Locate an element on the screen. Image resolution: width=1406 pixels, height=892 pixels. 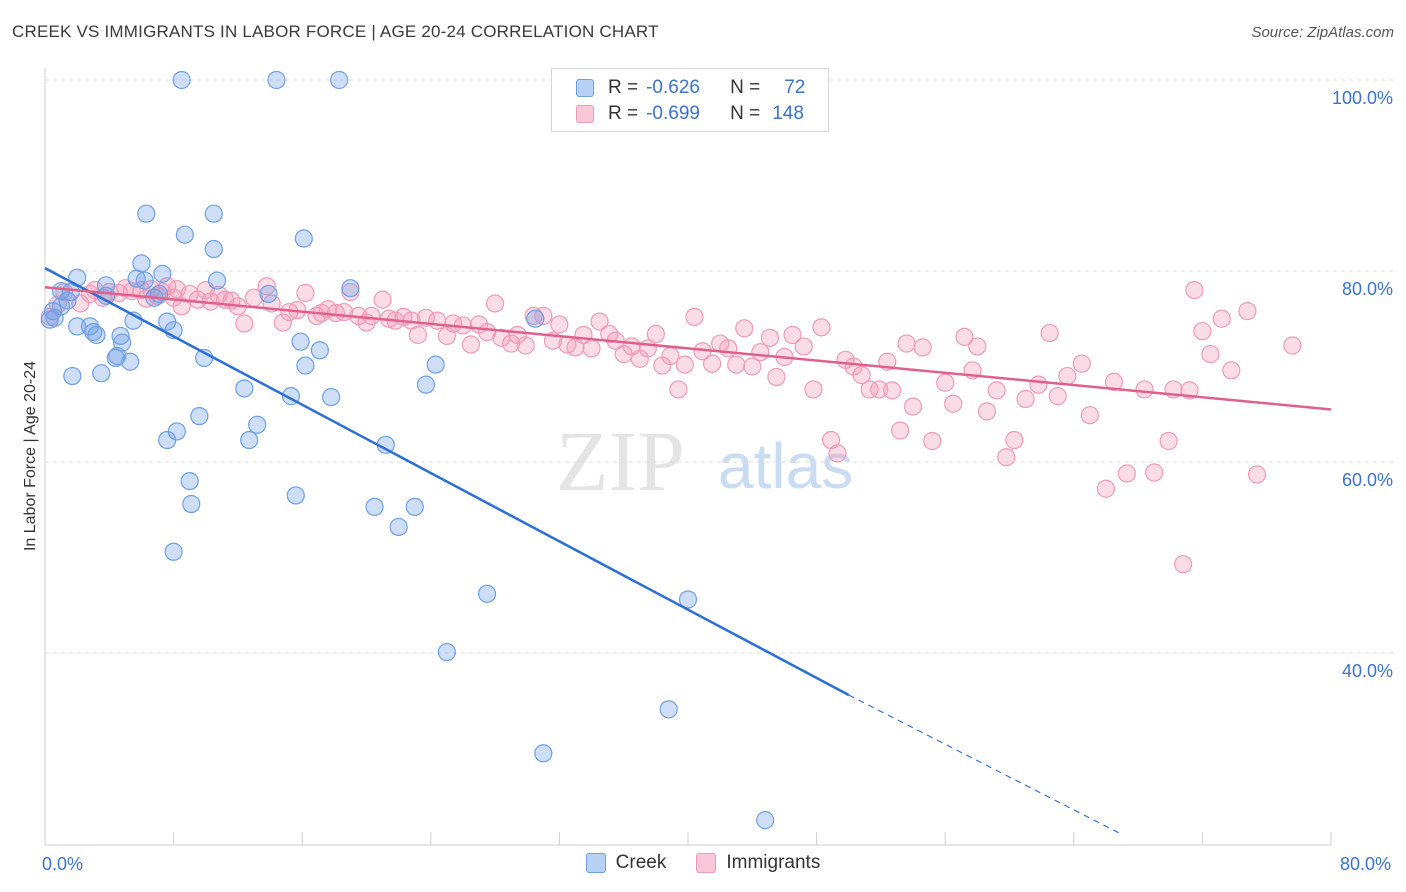
watermark-zip: ZIP is located at coordinates (620, 461).